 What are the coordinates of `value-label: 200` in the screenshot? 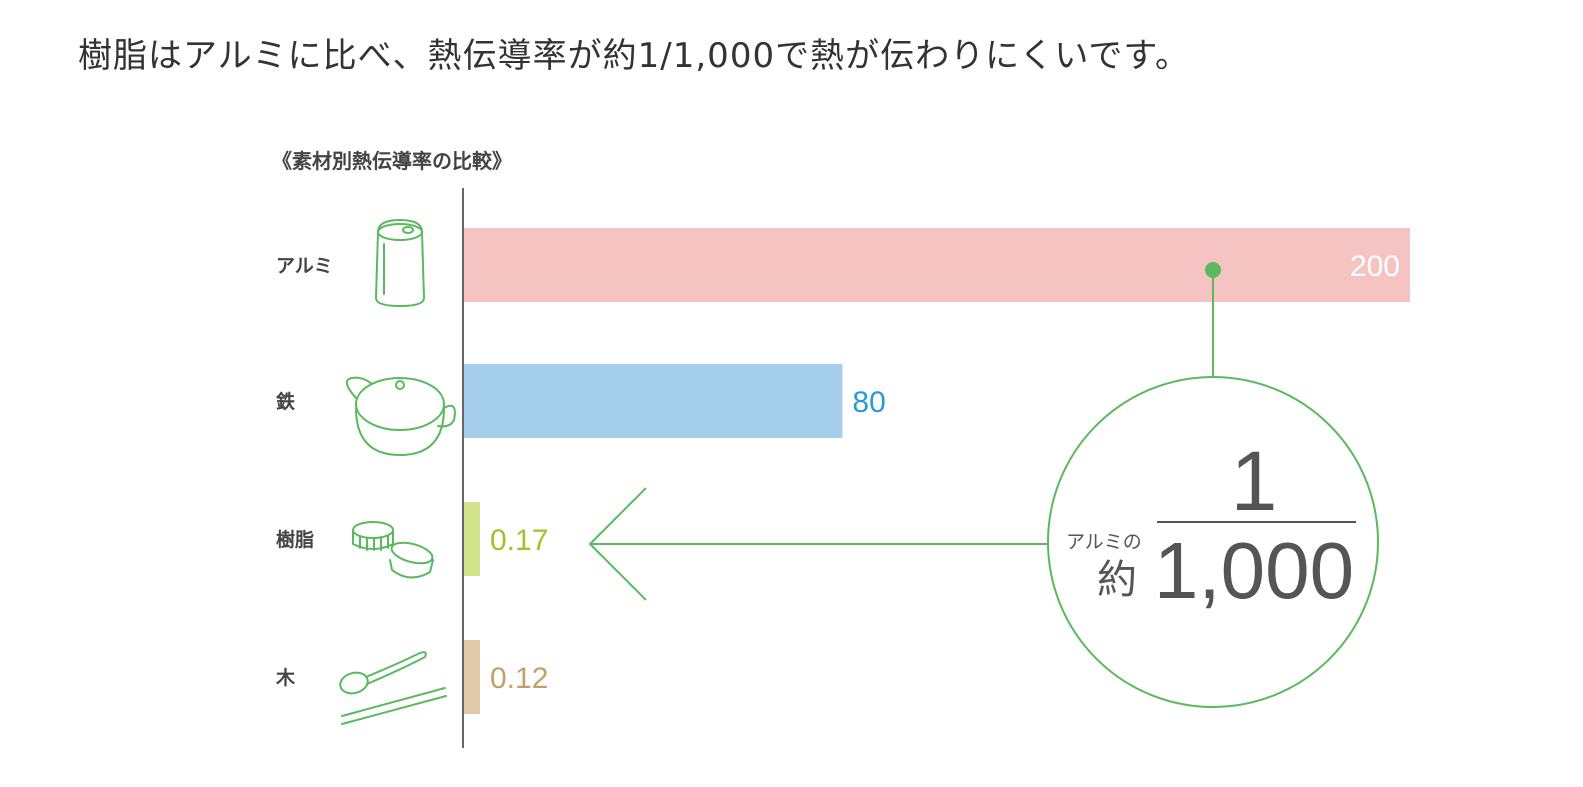 It's located at (1375, 266).